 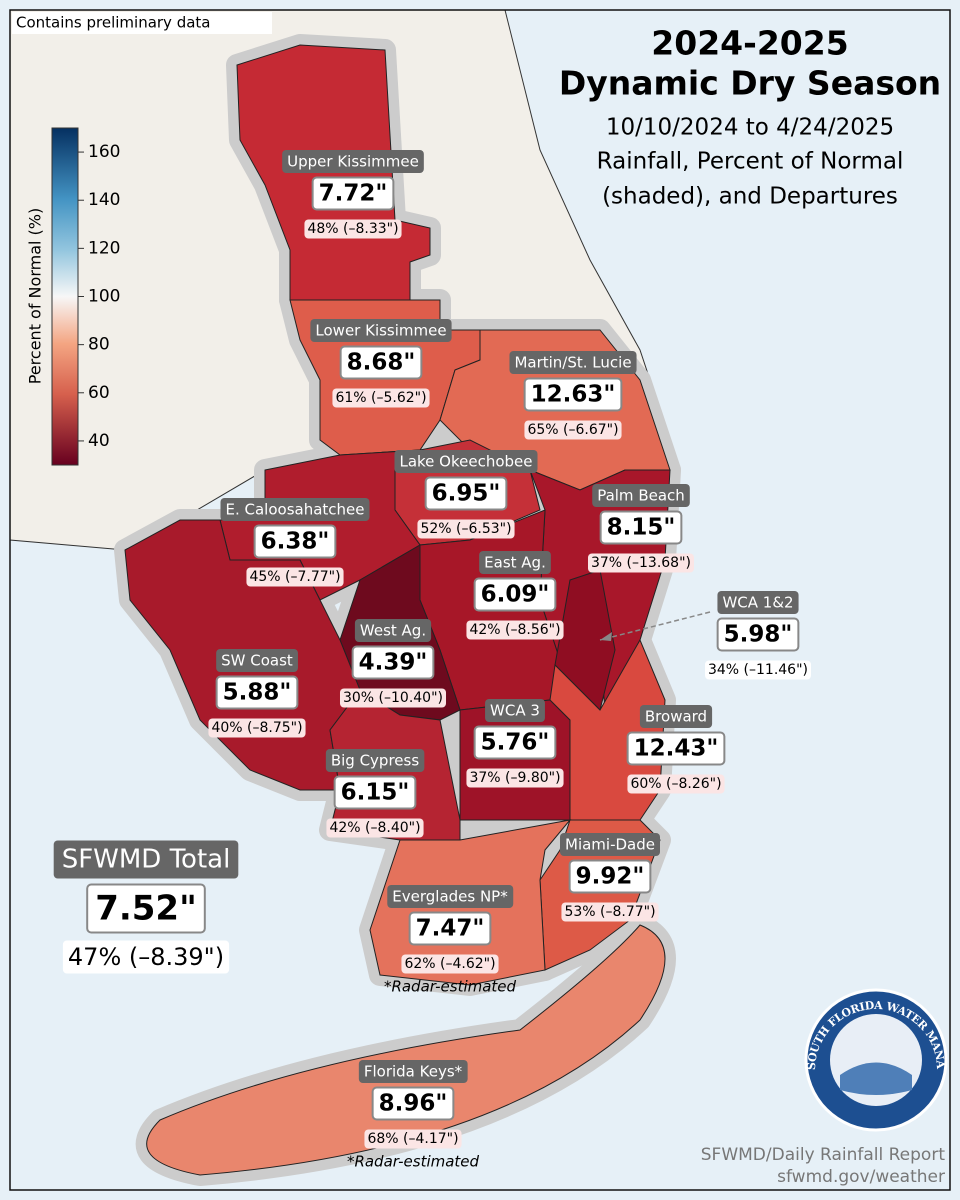 I want to click on region-detail-group: 48% (–8.33"), so click(x=353, y=229).